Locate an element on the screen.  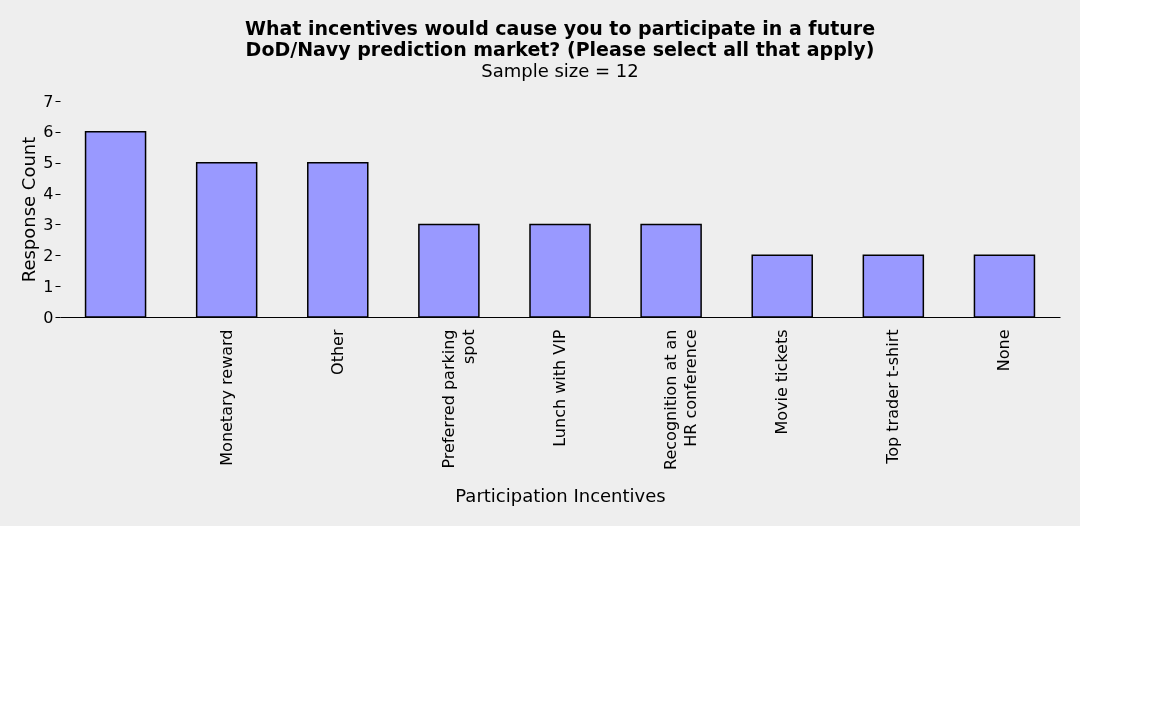
x-tick-label: Other is located at coordinates (337, 352).